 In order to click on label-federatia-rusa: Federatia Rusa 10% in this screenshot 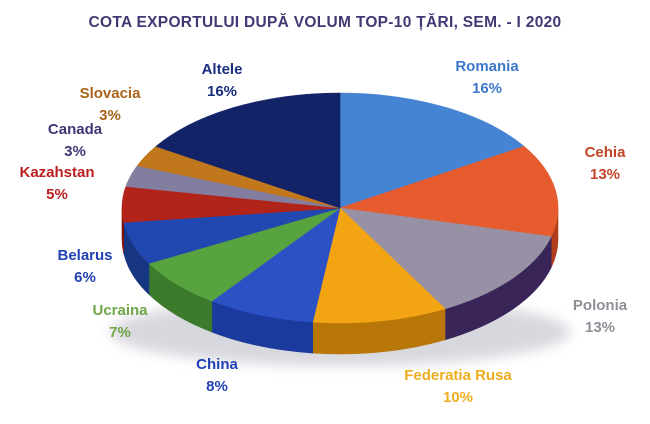, I will do `click(458, 387)`.